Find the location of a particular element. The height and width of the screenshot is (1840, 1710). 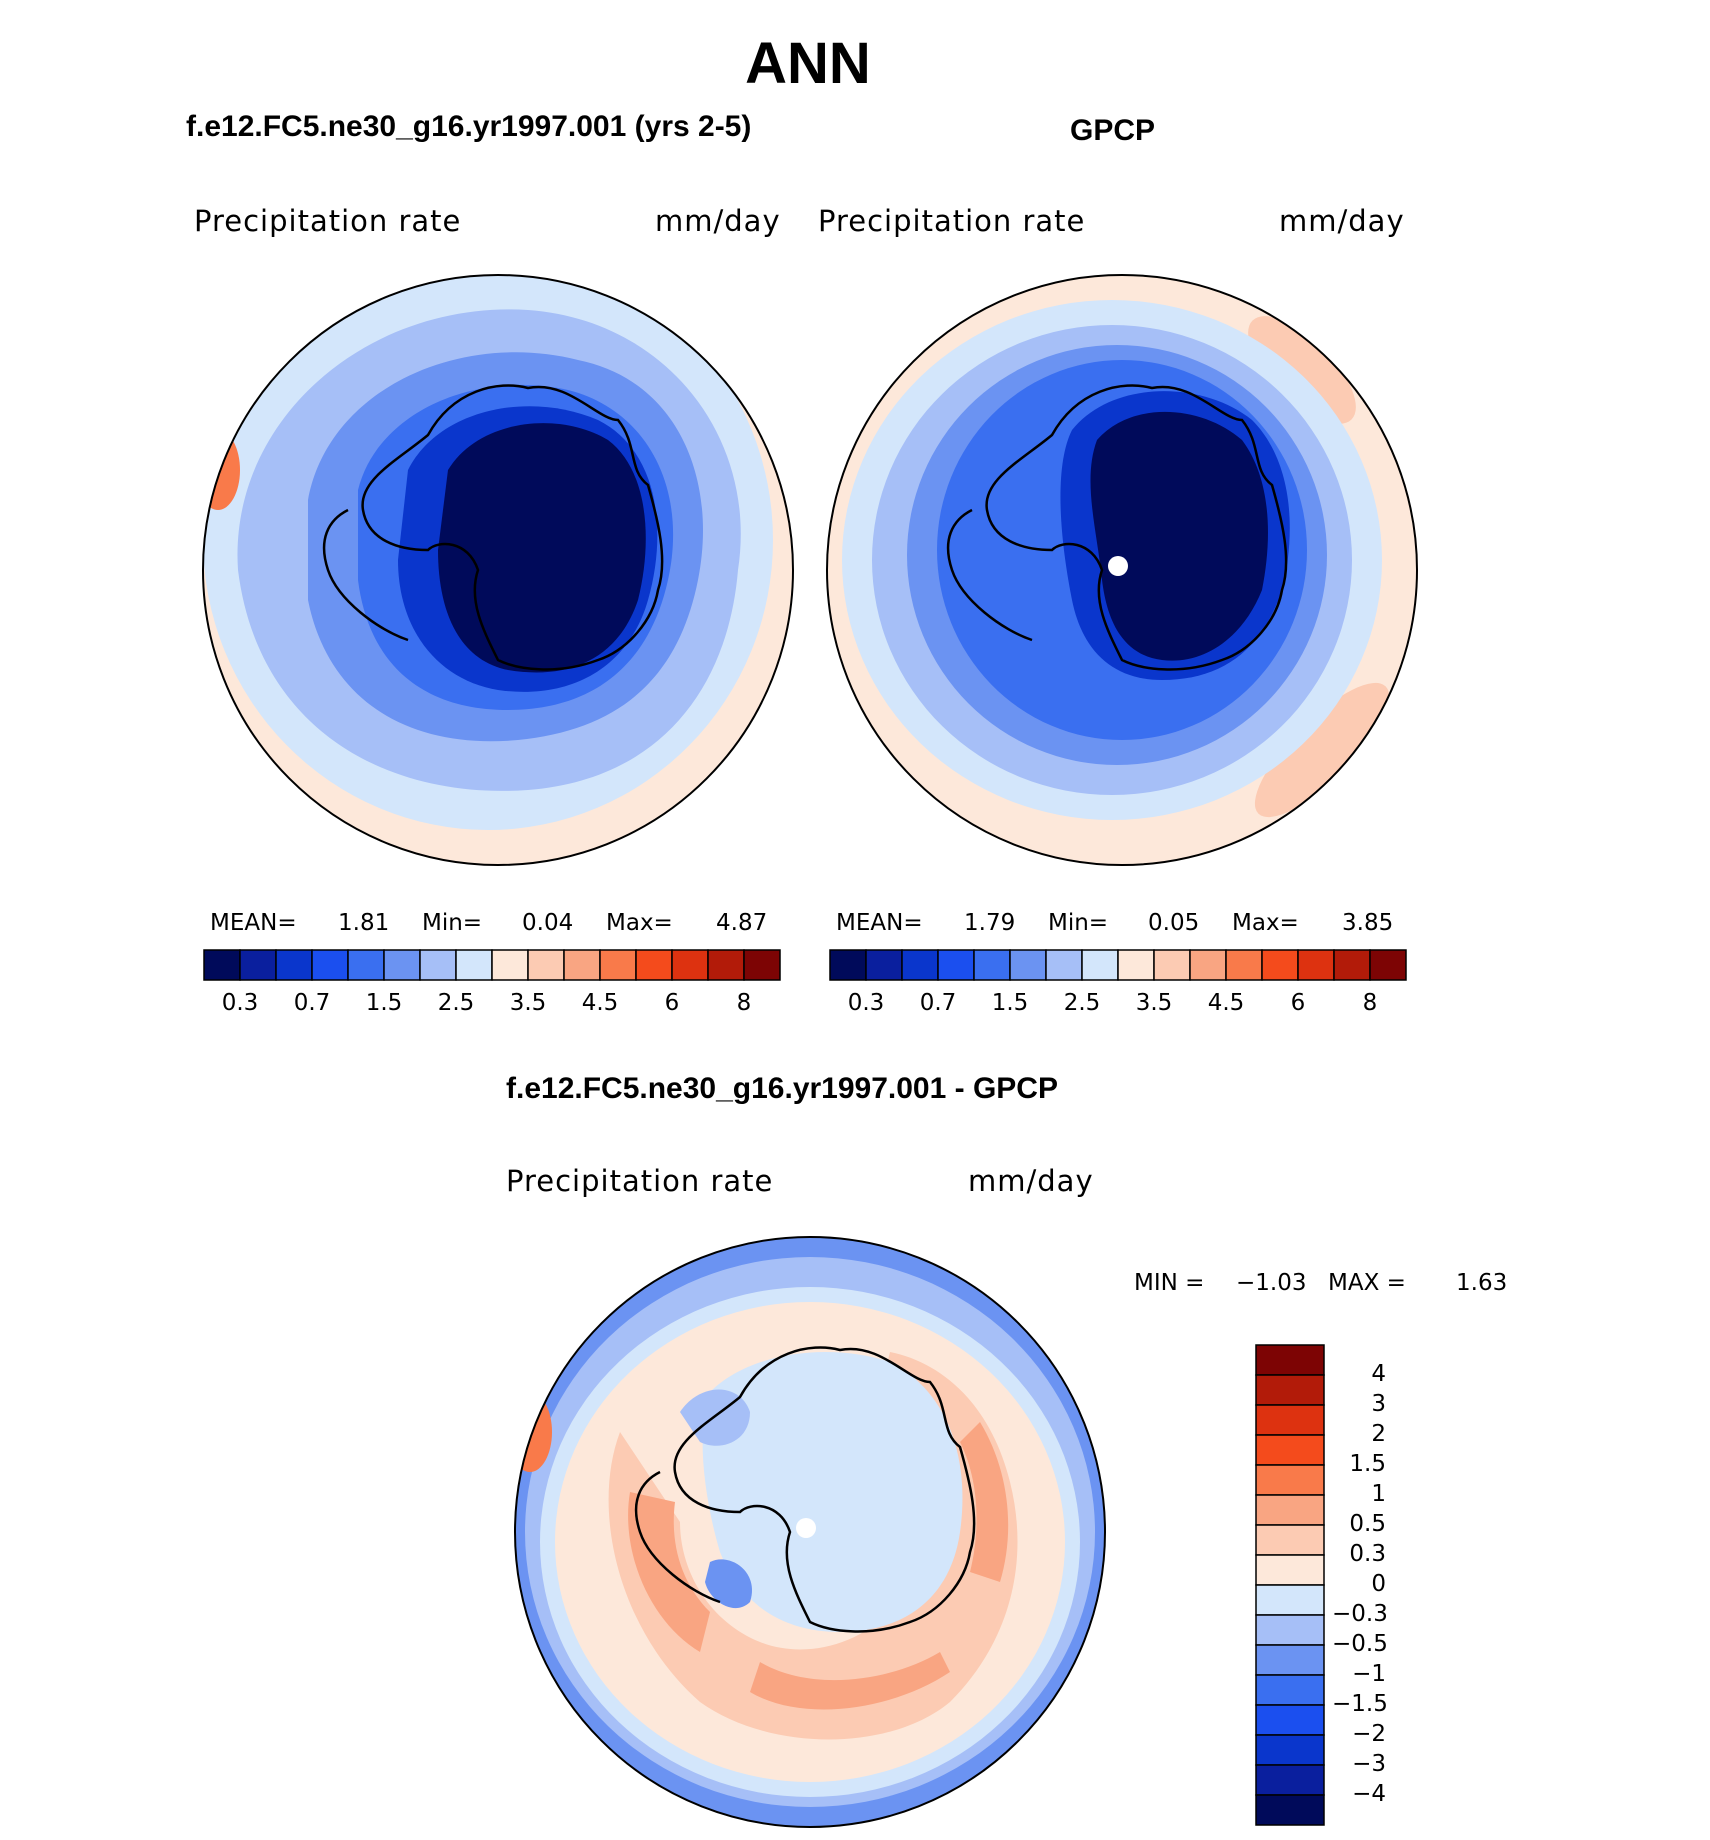

panel1-title: f.e12.FC5.ne30_g16.yr1997.001 (yrs 2-5) is located at coordinates (469, 126).